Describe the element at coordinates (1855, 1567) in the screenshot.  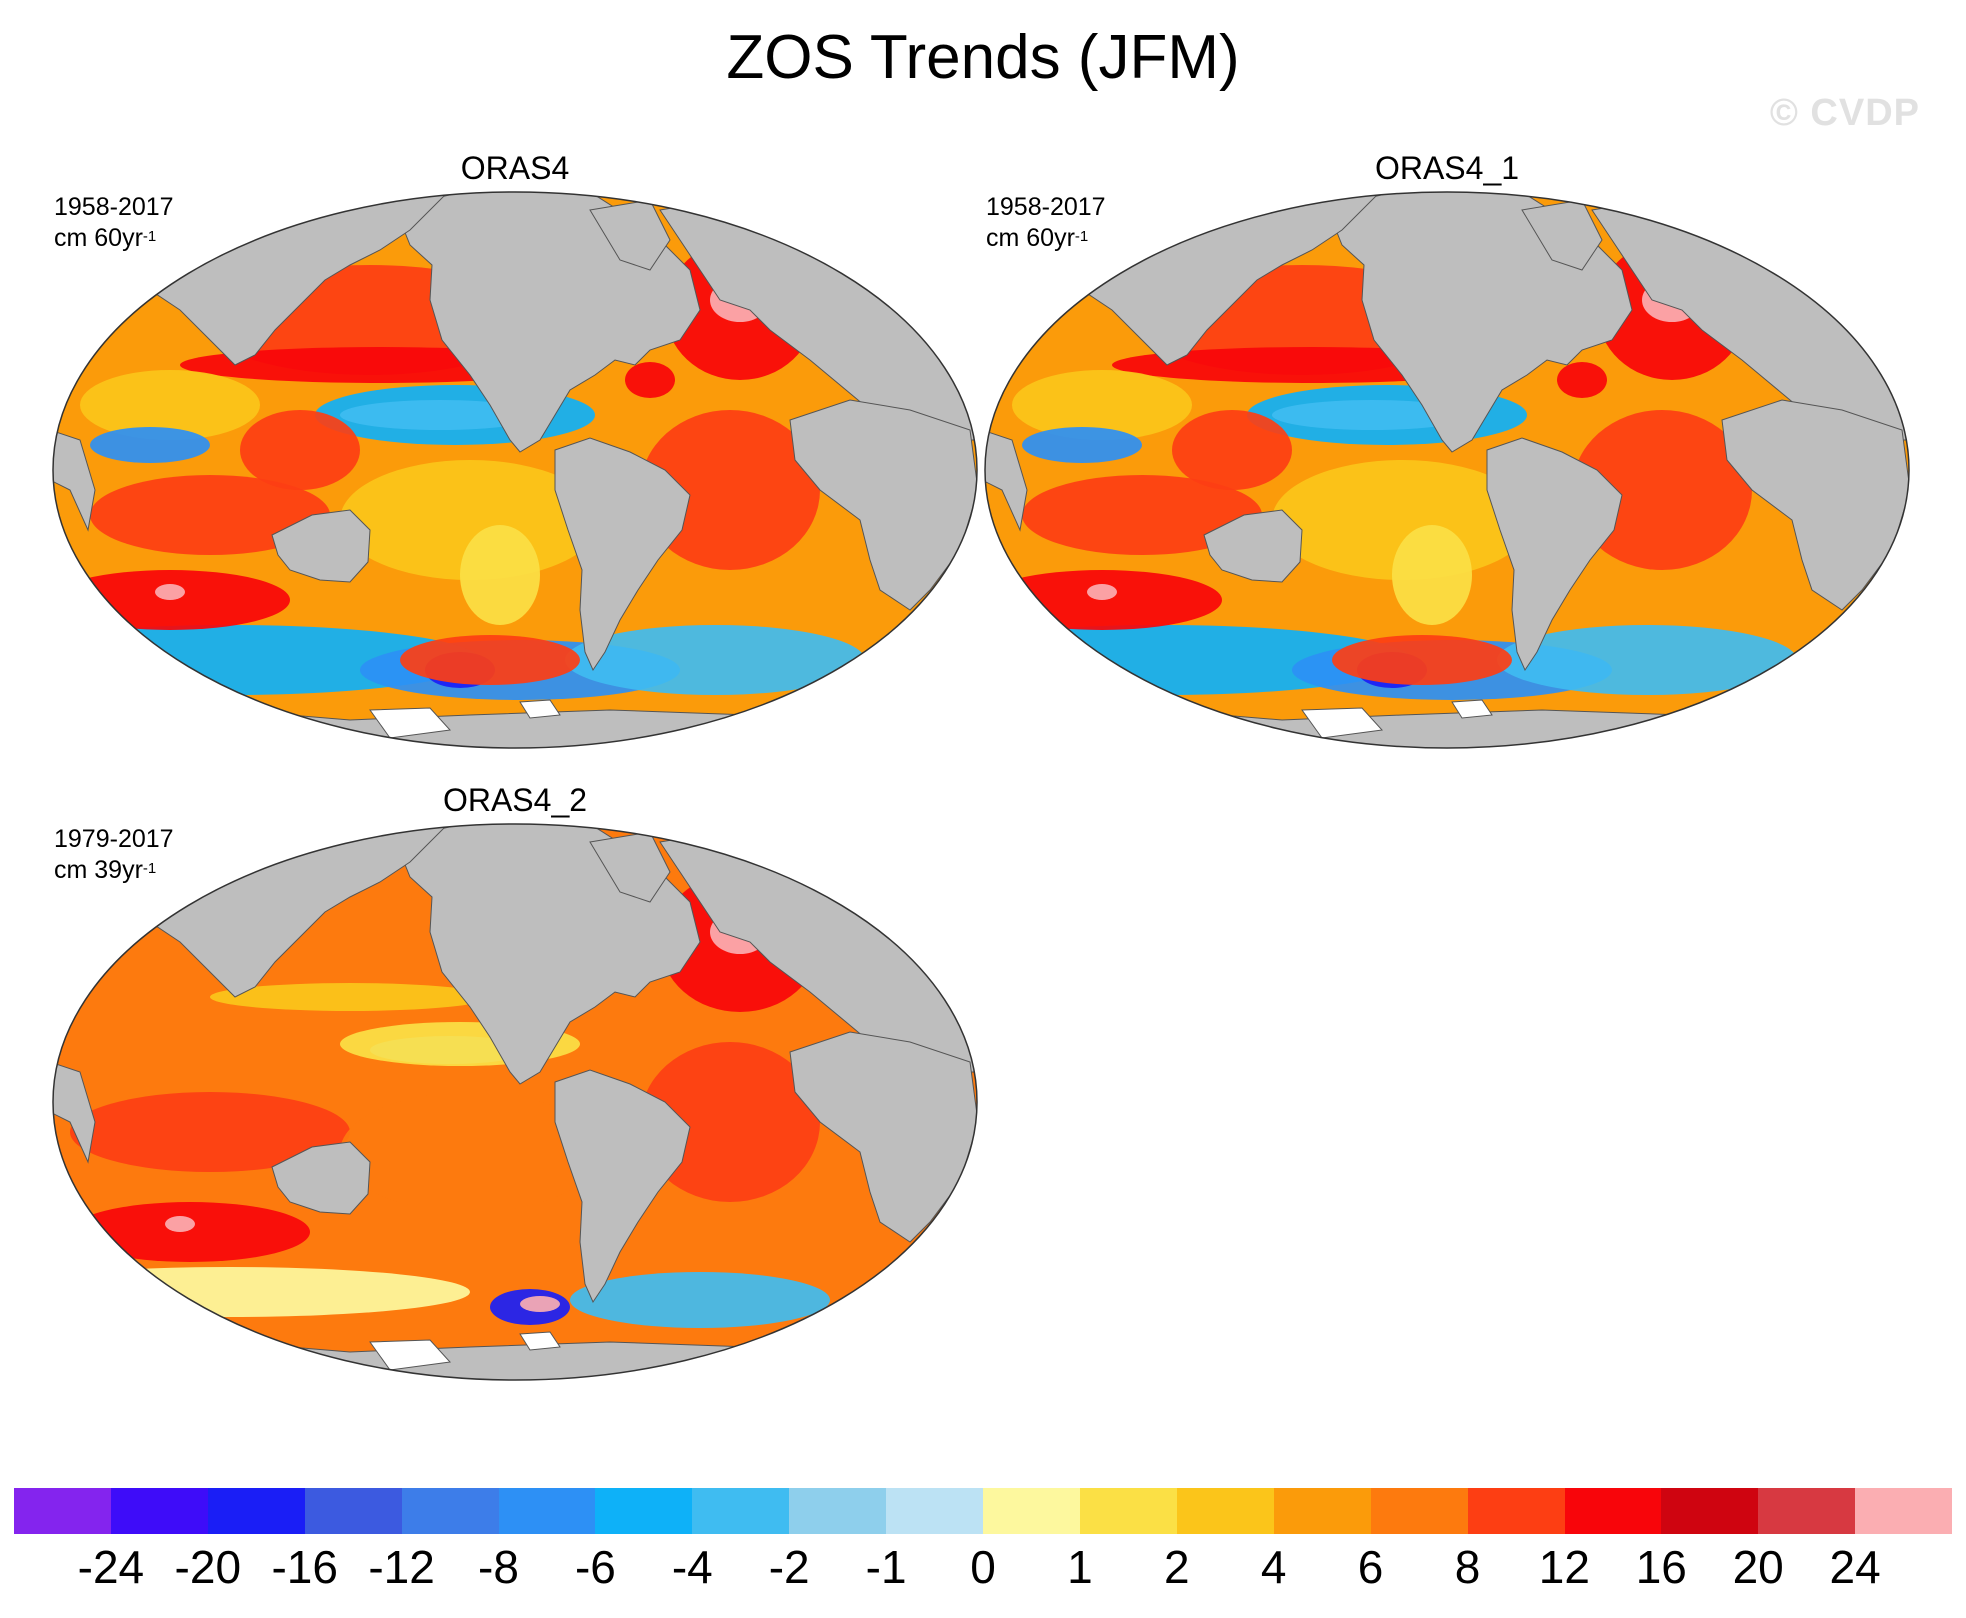
I see `colorbar-tick-label: 24` at that location.